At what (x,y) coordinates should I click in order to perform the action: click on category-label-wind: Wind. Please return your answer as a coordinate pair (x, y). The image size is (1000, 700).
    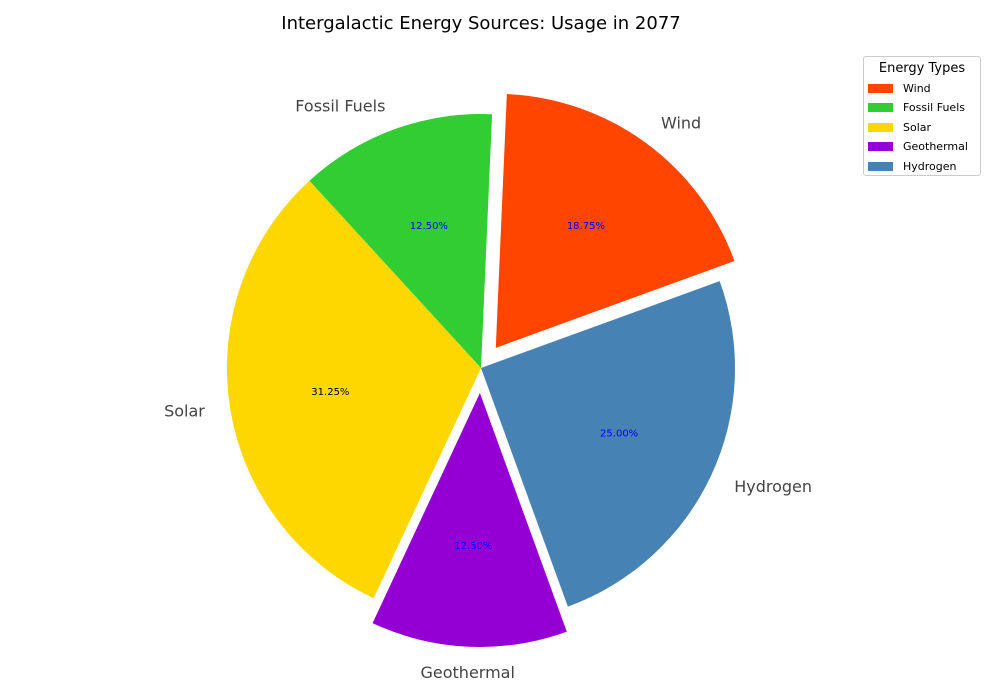
    Looking at the image, I should click on (681, 123).